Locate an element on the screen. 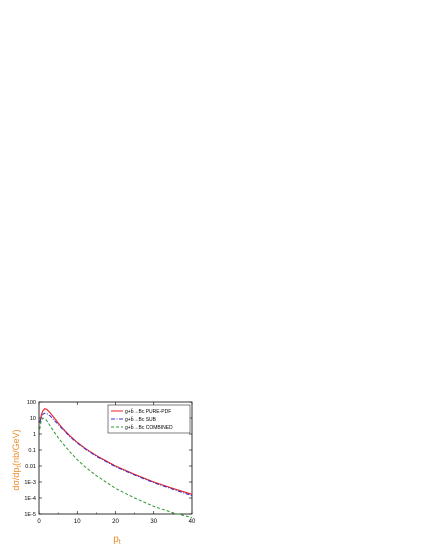 Image resolution: width=426 pixels, height=557 pixels. legend-box is located at coordinates (149, 419).